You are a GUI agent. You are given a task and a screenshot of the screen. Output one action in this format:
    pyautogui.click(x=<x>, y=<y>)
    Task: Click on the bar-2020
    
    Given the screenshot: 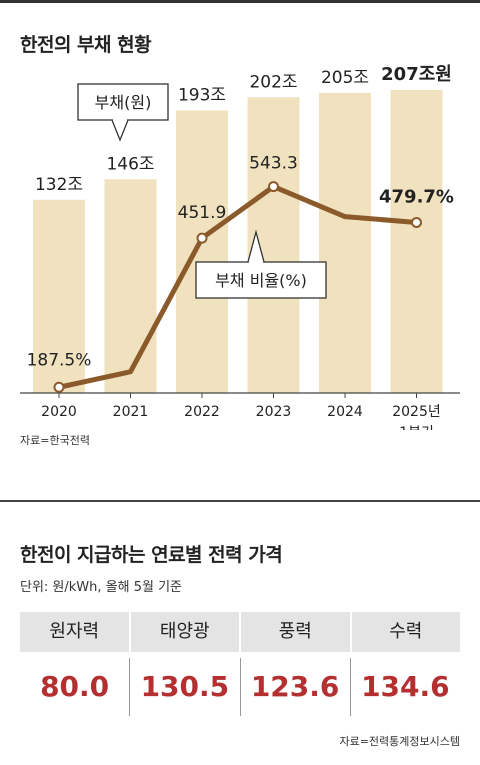 What is the action you would take?
    pyautogui.click(x=59, y=296)
    